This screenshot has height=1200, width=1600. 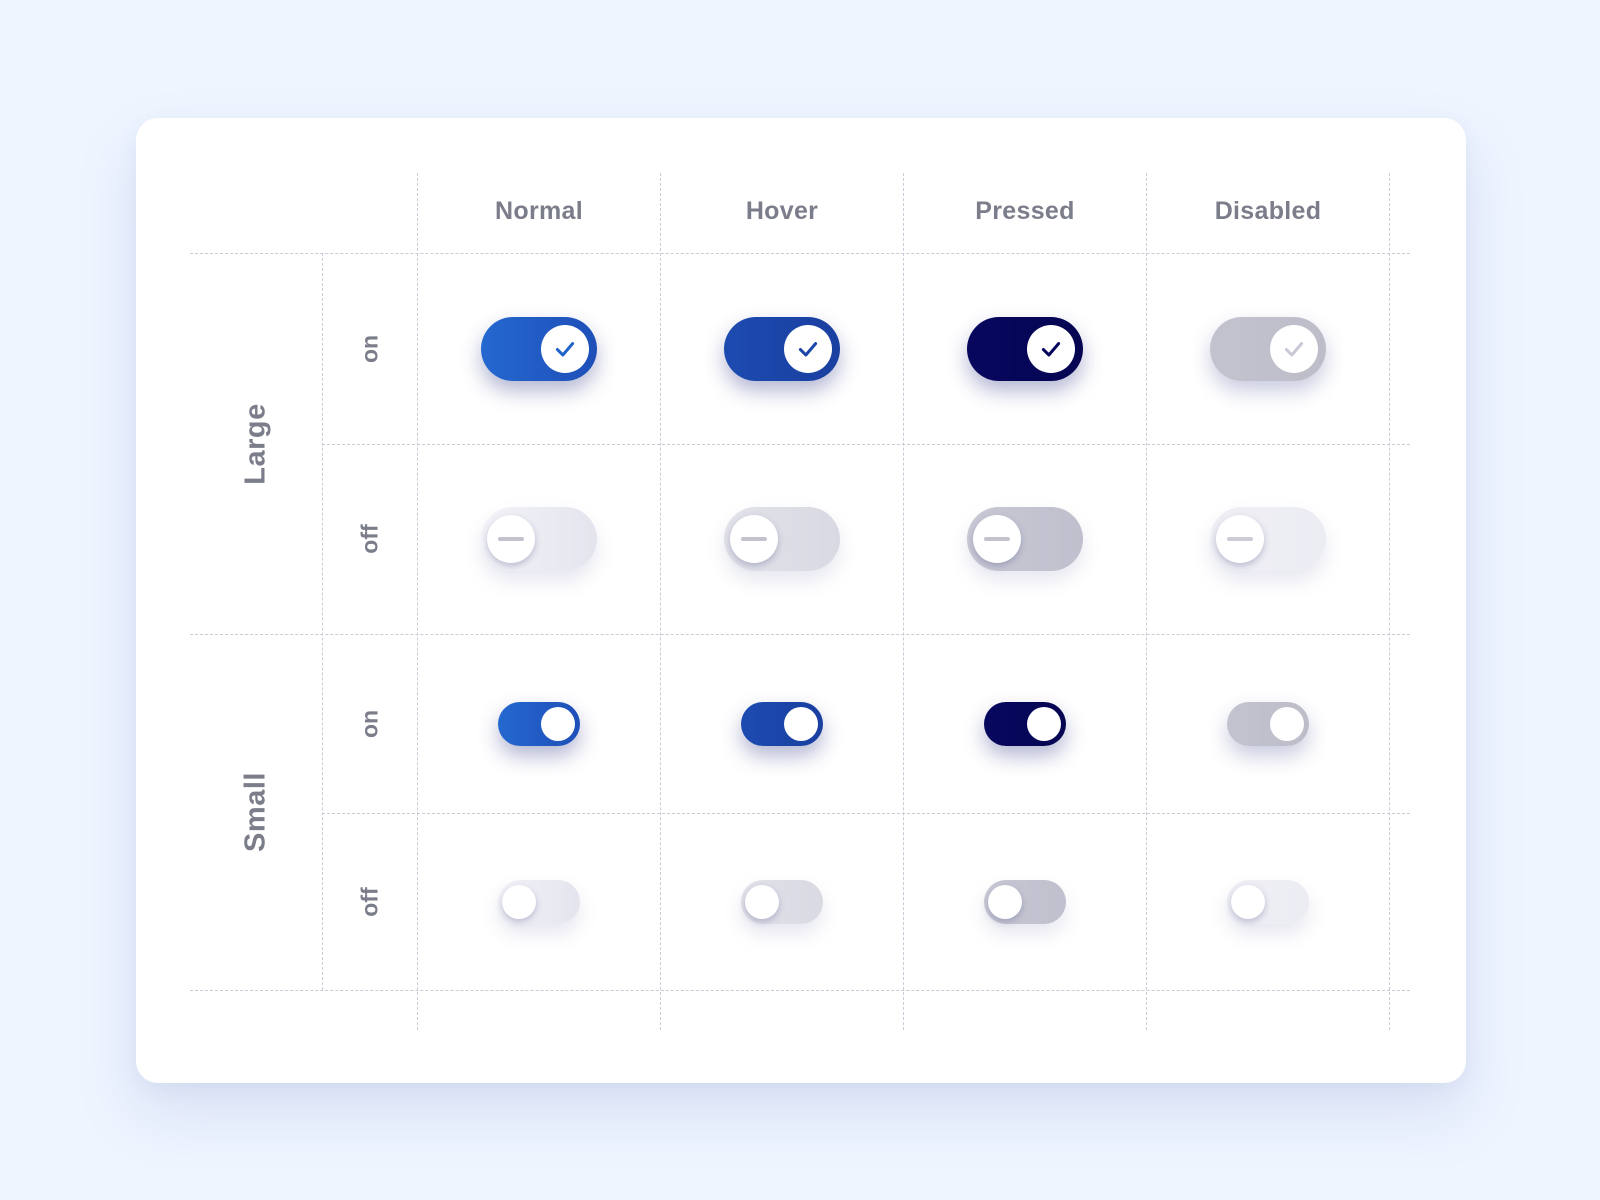 What do you see at coordinates (1267, 723) in the screenshot?
I see `toggle-switch-small-on-disabled` at bounding box center [1267, 723].